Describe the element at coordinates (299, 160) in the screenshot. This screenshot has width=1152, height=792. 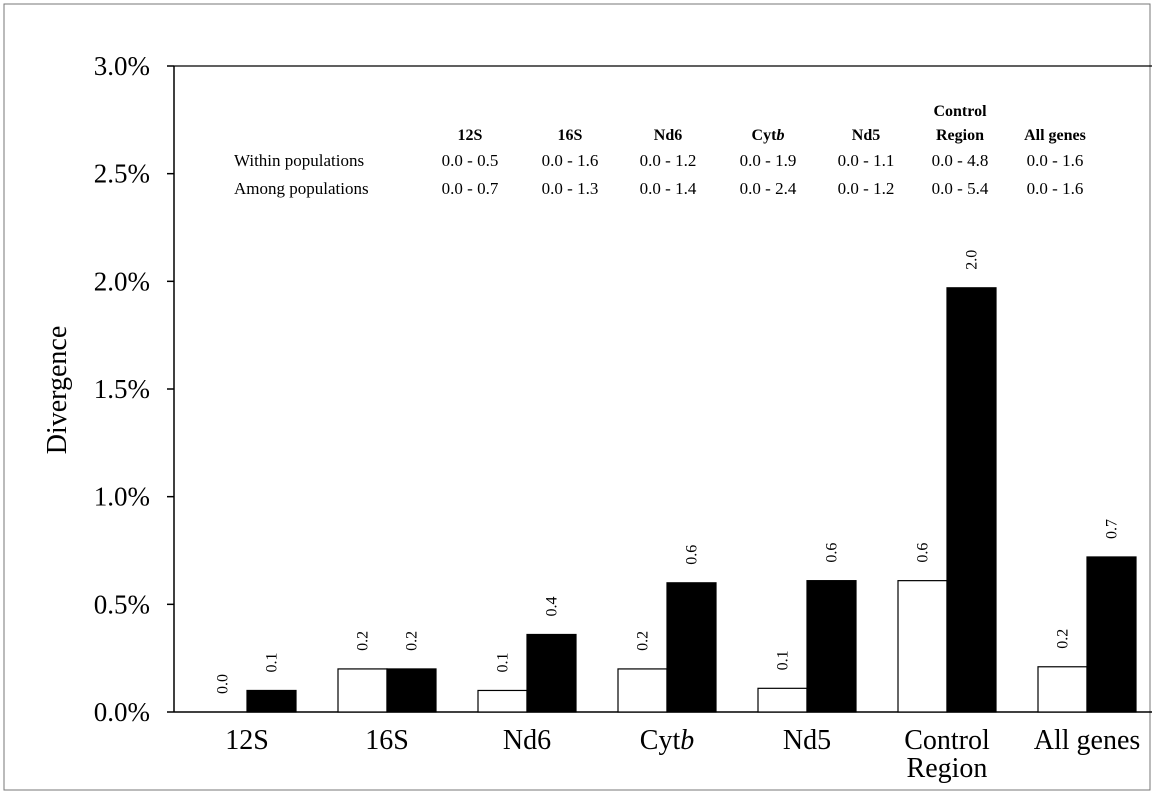
I see `table-row-label: Within populations` at that location.